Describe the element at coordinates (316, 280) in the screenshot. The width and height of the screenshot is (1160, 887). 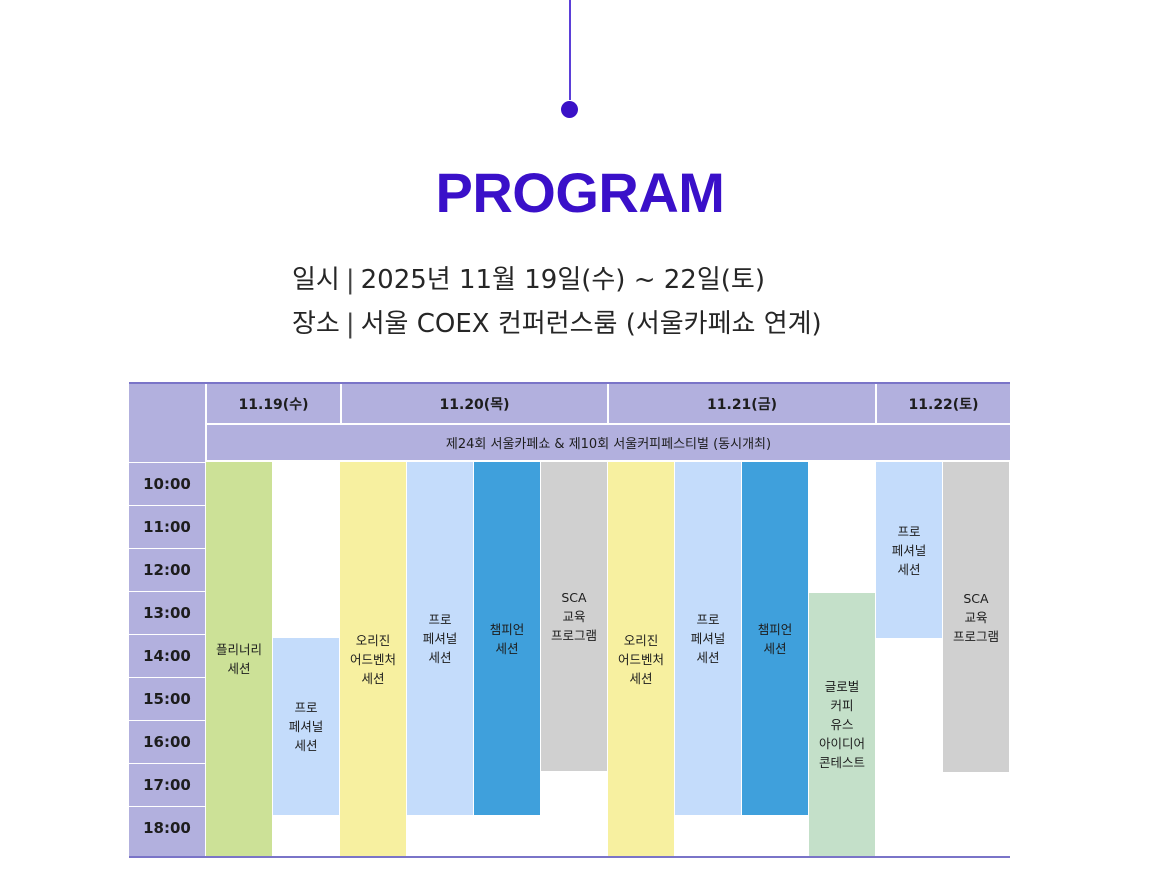
I see `date-label: 일시` at that location.